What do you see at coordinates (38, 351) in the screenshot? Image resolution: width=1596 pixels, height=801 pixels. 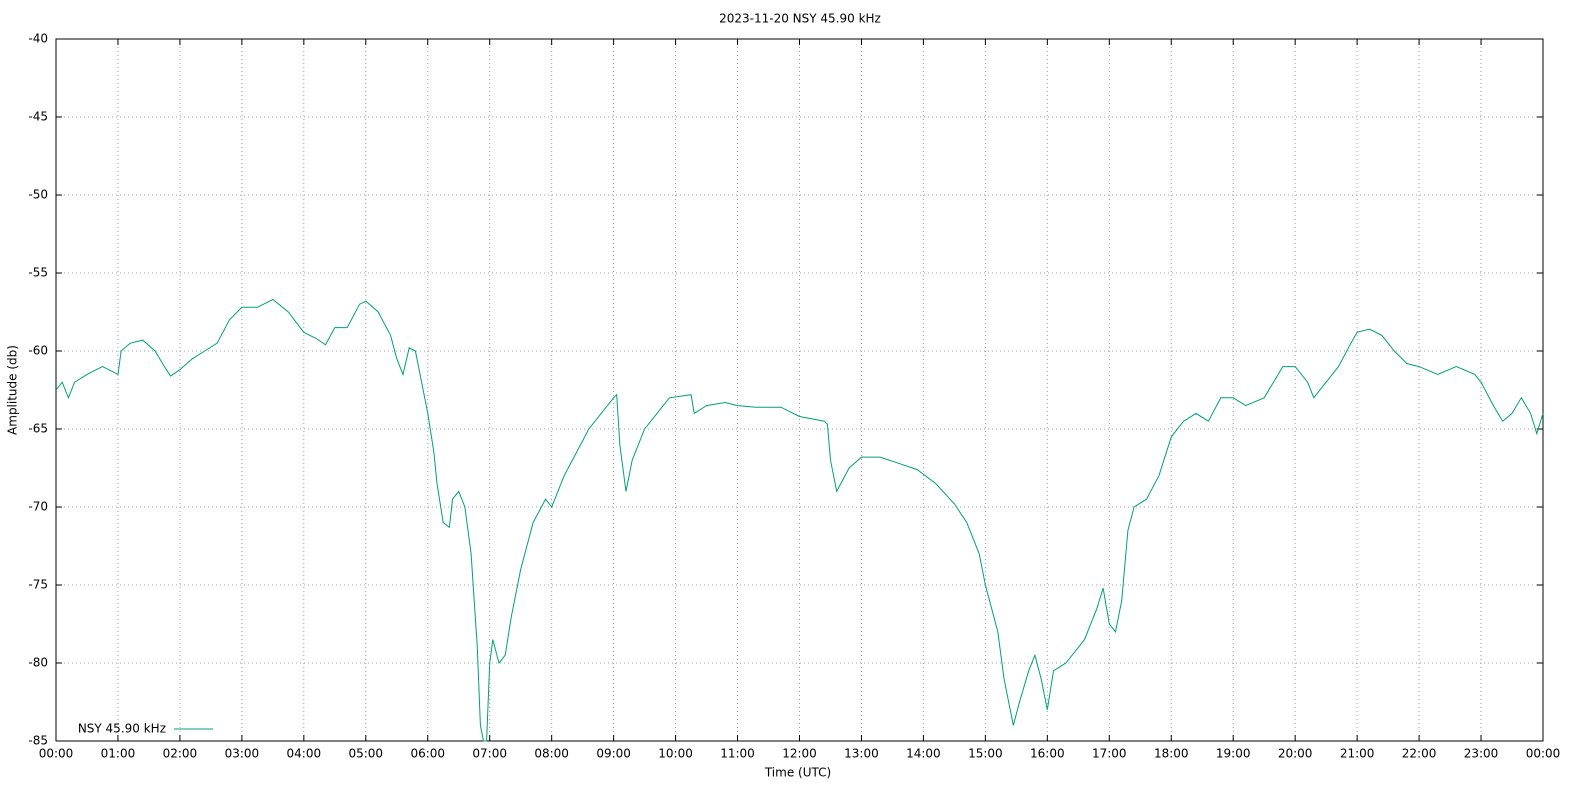 I see `y-tick-label: -60` at bounding box center [38, 351].